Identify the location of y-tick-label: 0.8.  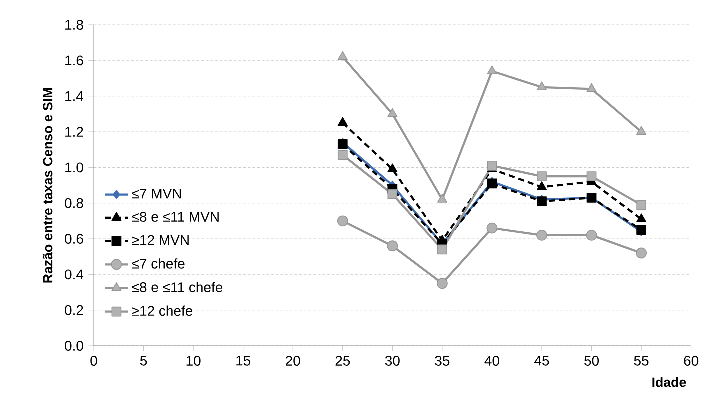
(74, 203).